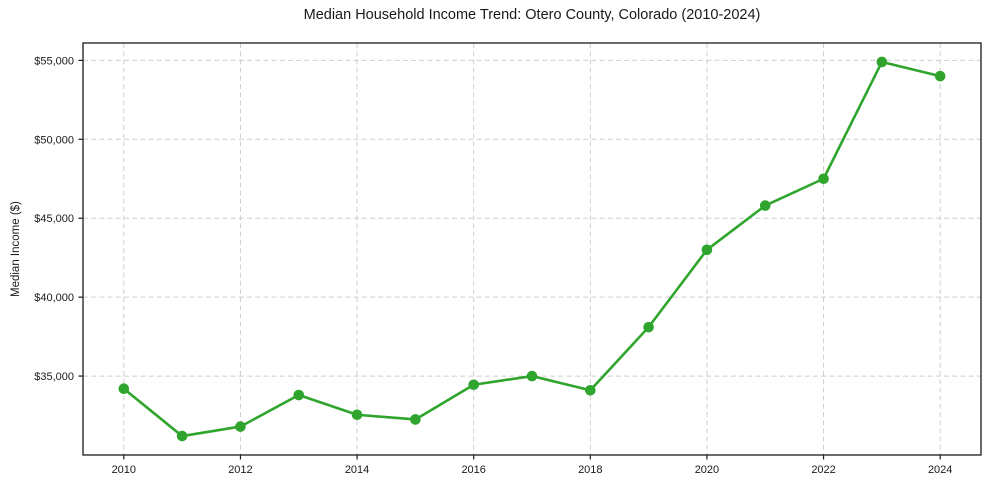 The width and height of the screenshot is (989, 490). I want to click on x-tick-label-2014: 2014, so click(357, 470).